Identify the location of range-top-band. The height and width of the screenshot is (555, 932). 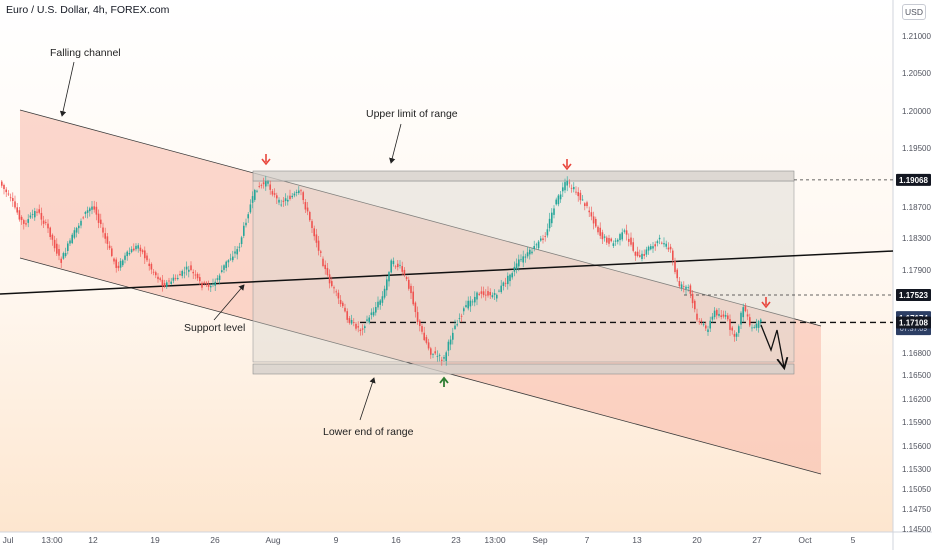
(523, 176).